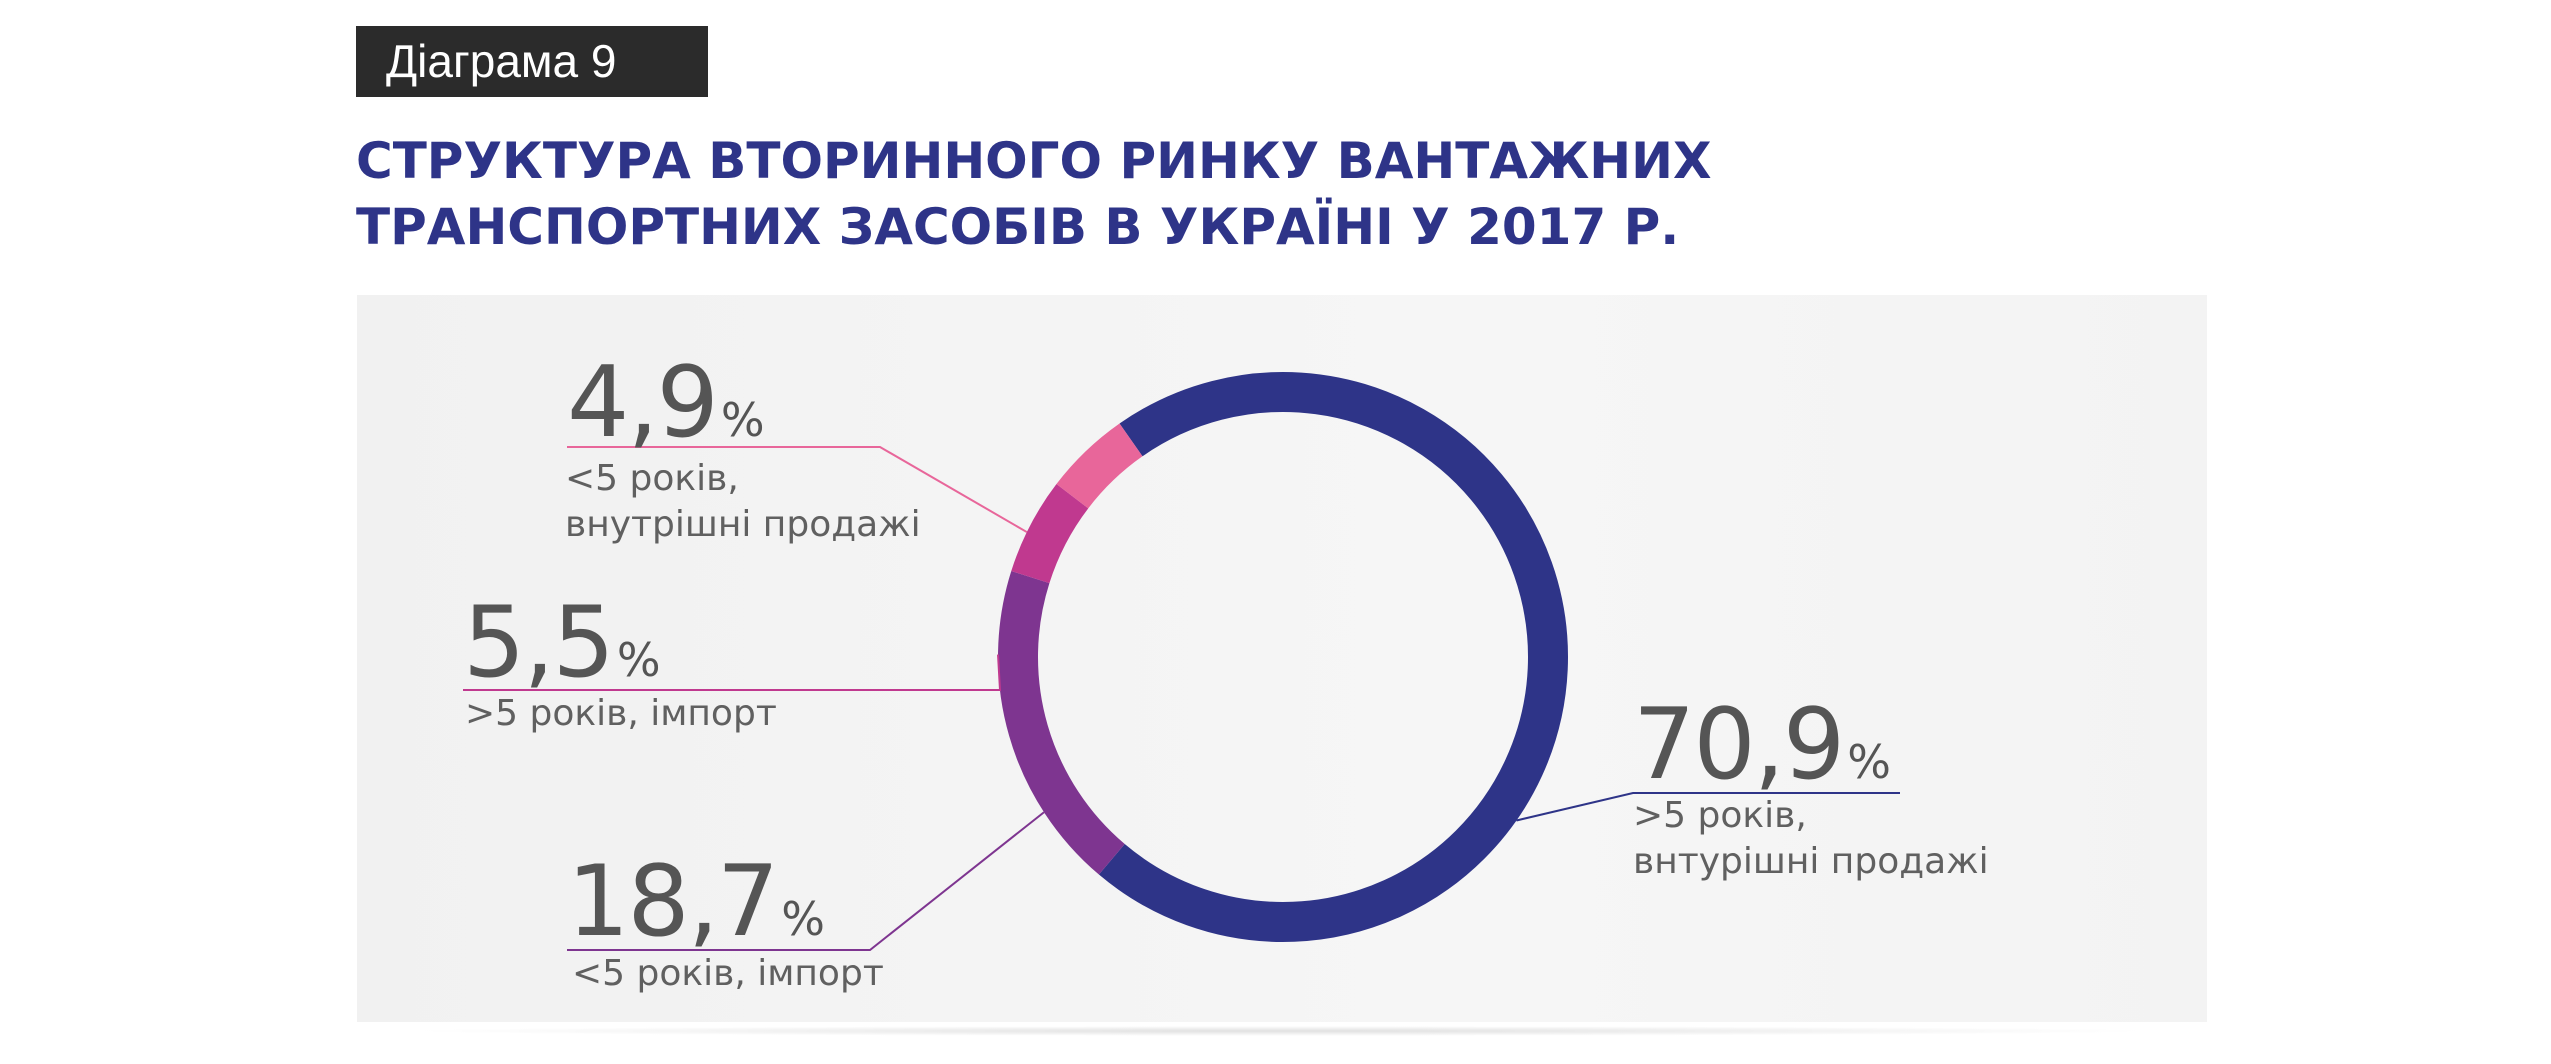 This screenshot has width=2551, height=1064. I want to click on data-label-value: 5,5%, so click(562, 643).